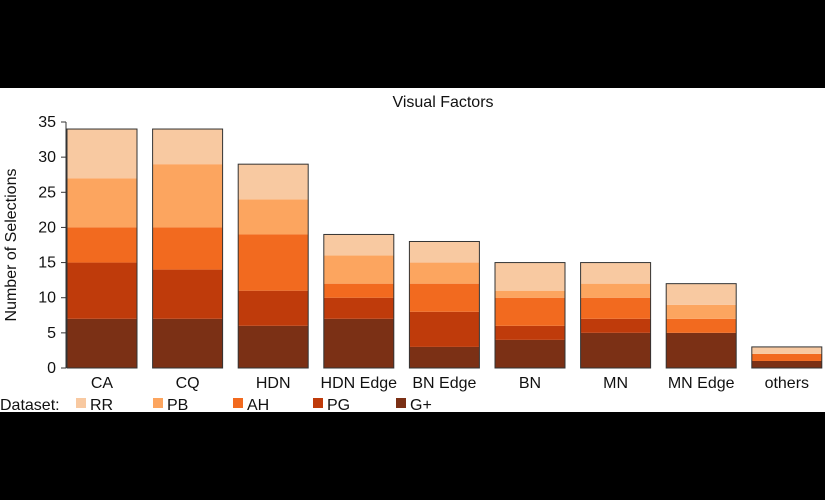  What do you see at coordinates (11, 245) in the screenshot?
I see `y-axis-title: Number of Selections` at bounding box center [11, 245].